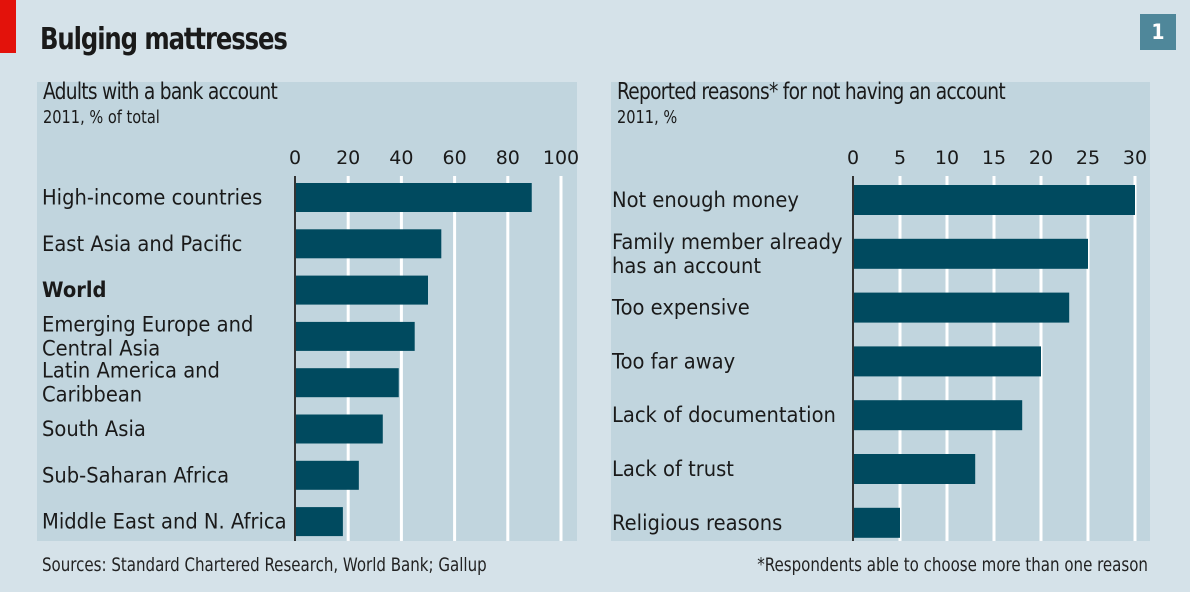  I want to click on category-label-line: Middle East and N. Africa, so click(164, 521).